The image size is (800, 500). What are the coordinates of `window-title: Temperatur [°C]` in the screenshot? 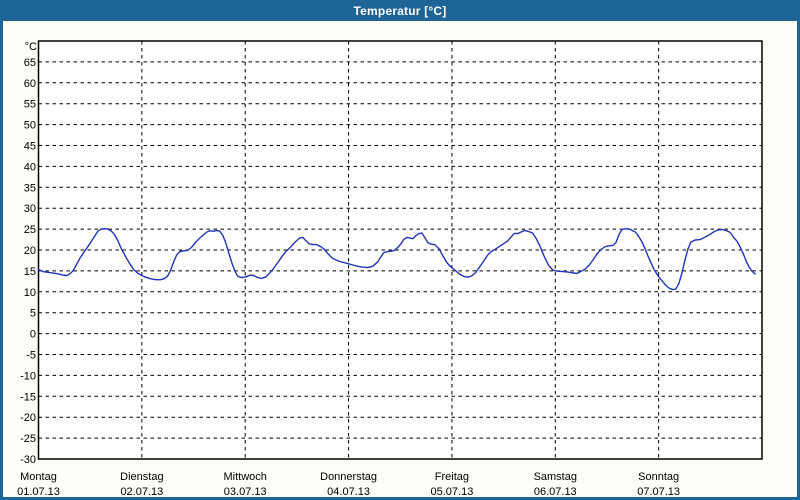 It's located at (400, 10).